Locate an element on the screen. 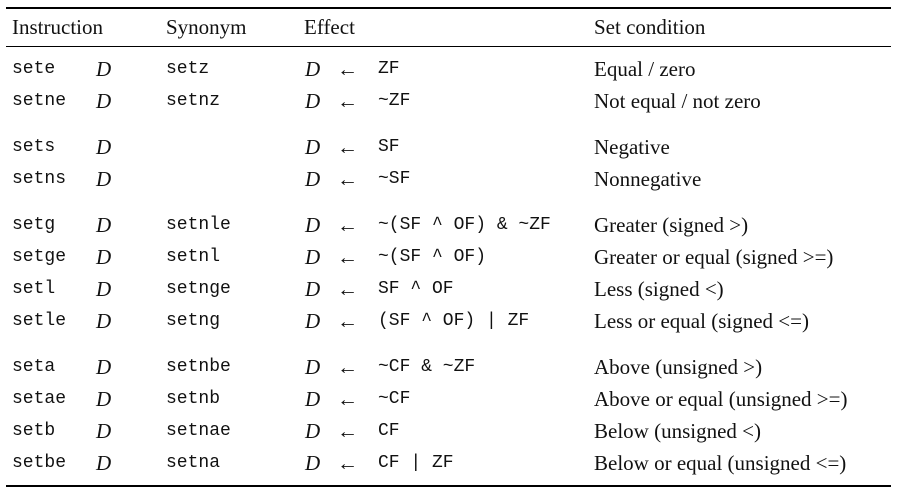 This screenshot has height=492, width=897. top-rule is located at coordinates (448, 8).